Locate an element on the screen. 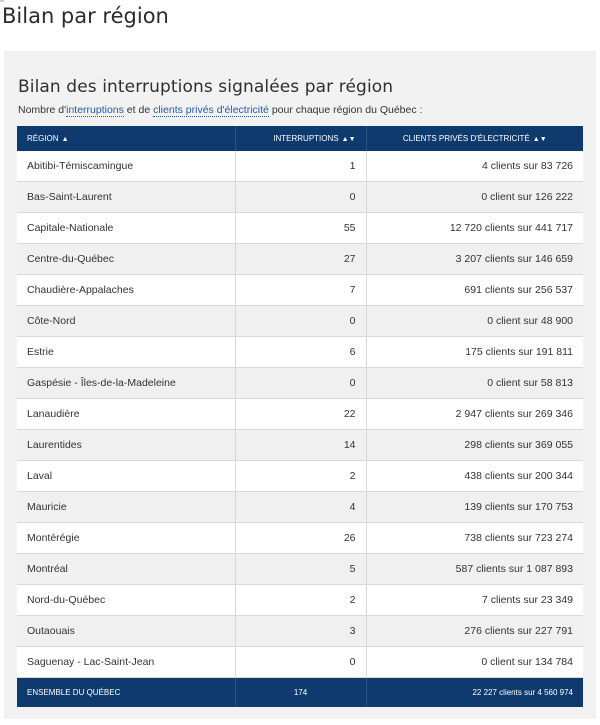 This screenshot has width=600, height=725. interruptions-header-label: Interruptions is located at coordinates (306, 138).